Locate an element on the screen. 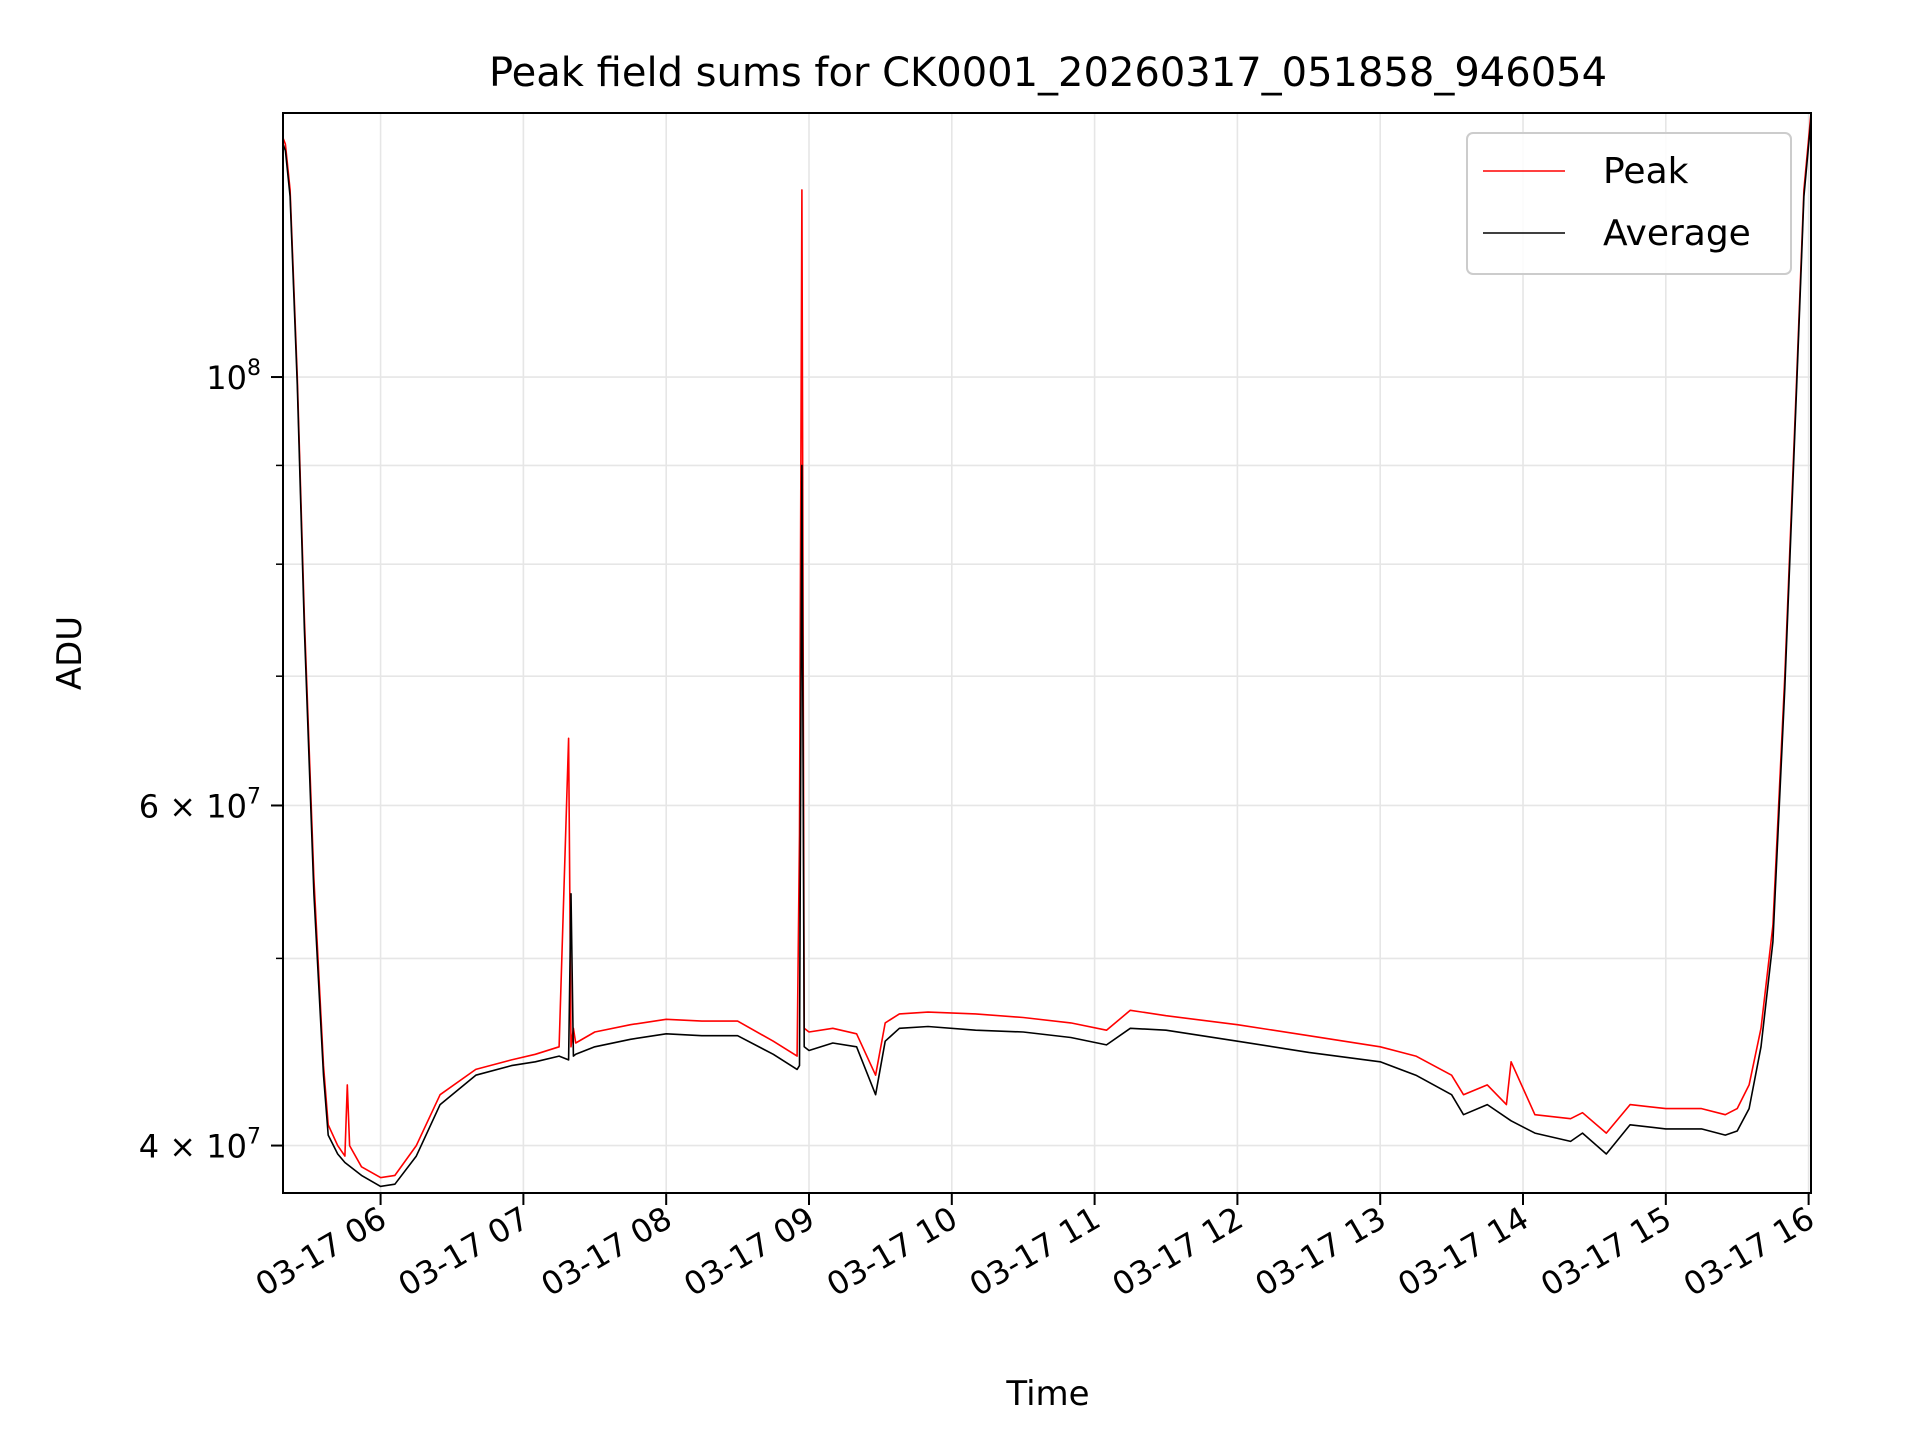 The image size is (1920, 1440). legend: Peak Average is located at coordinates (1629, 203).